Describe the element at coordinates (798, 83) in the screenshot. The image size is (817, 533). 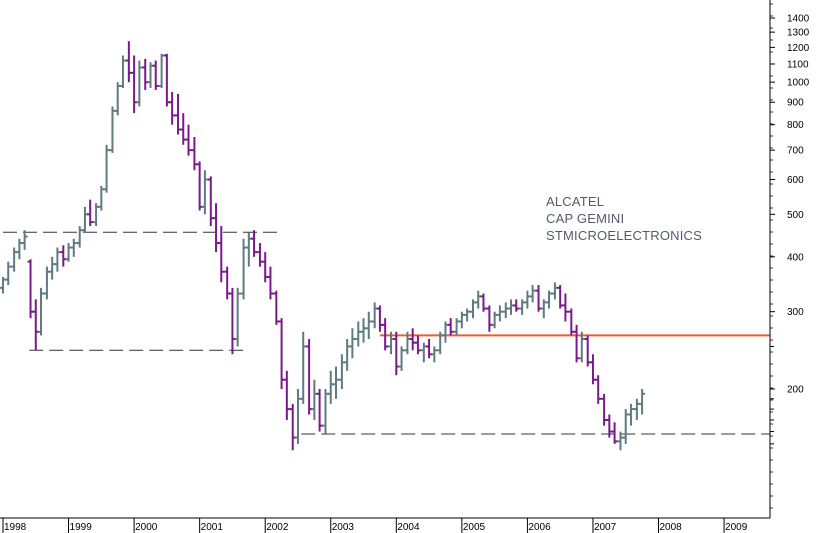
I see `y-tick-label: 1000` at that location.